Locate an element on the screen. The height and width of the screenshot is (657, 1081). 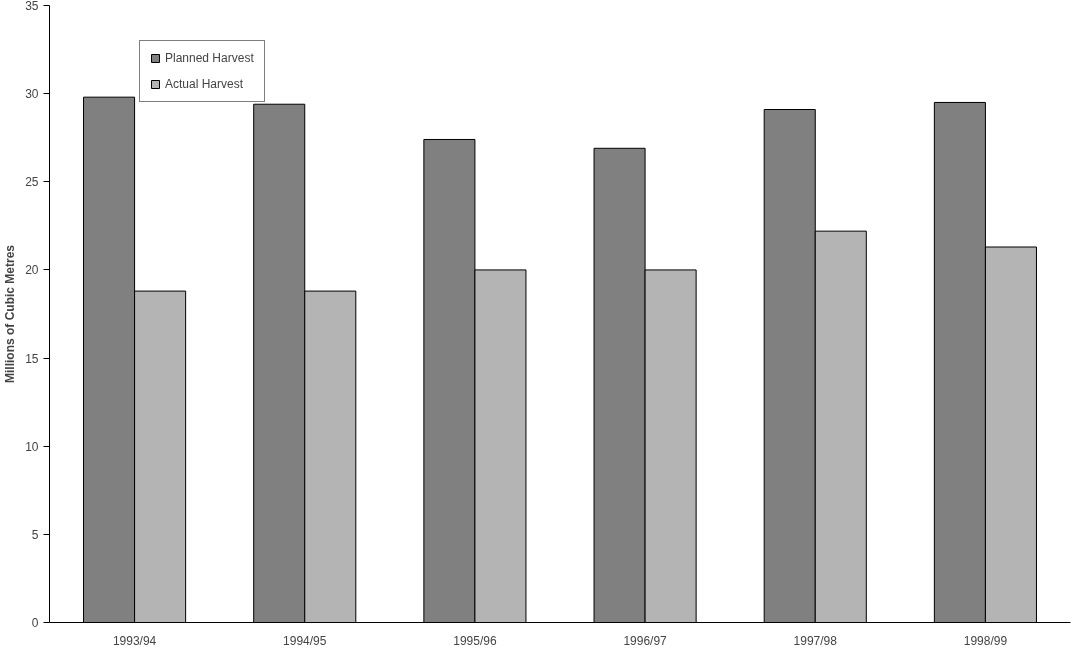
legend-label: Actual Harvest is located at coordinates (204, 84).